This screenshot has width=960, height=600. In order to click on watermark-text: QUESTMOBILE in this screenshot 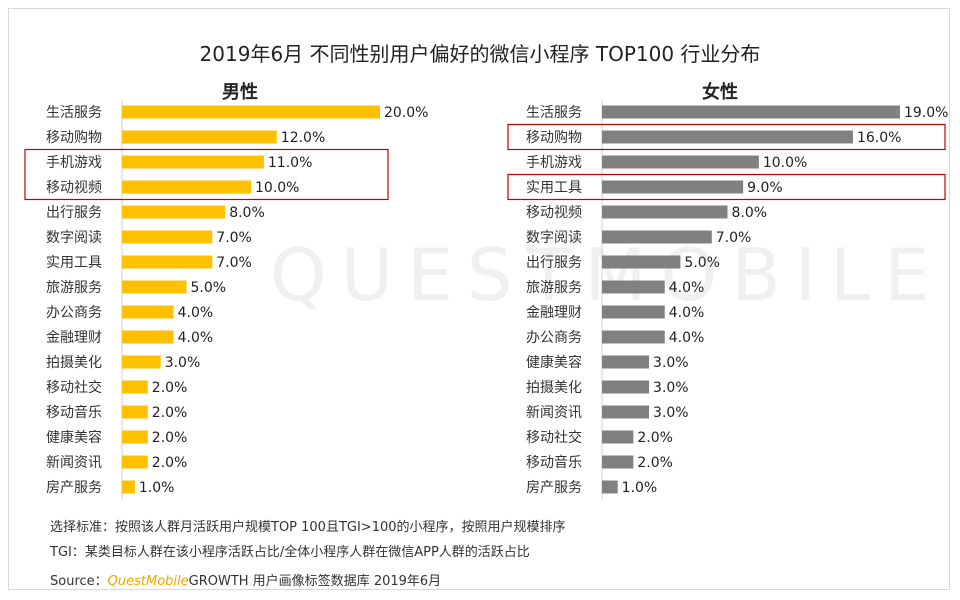, I will do `click(607, 275)`.